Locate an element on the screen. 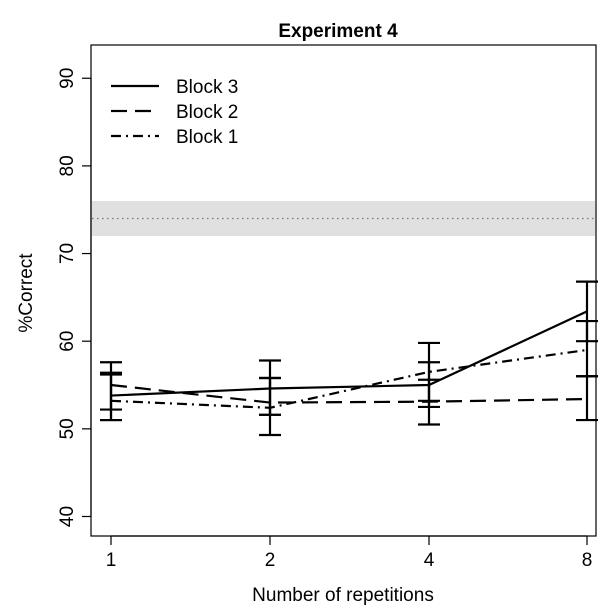 The height and width of the screenshot is (606, 605). reference-band is located at coordinates (343, 218).